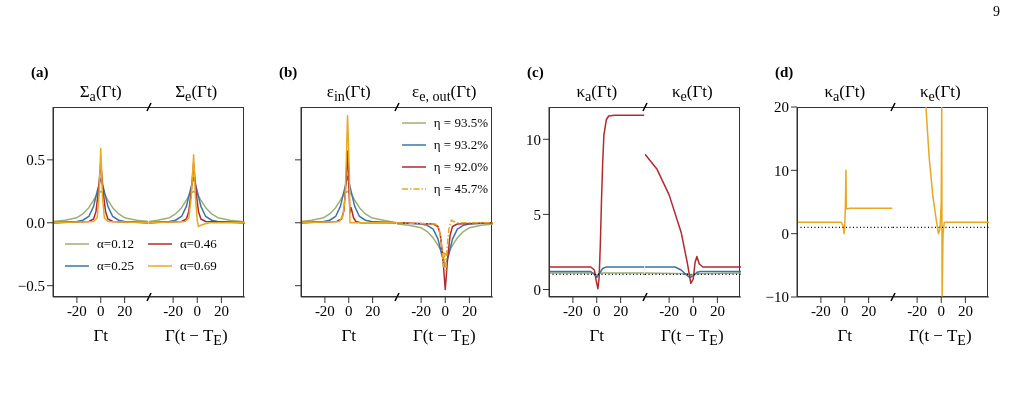 The height and width of the screenshot is (400, 1010). What do you see at coordinates (777, 297) in the screenshot?
I see `y-tick-label: −10` at bounding box center [777, 297].